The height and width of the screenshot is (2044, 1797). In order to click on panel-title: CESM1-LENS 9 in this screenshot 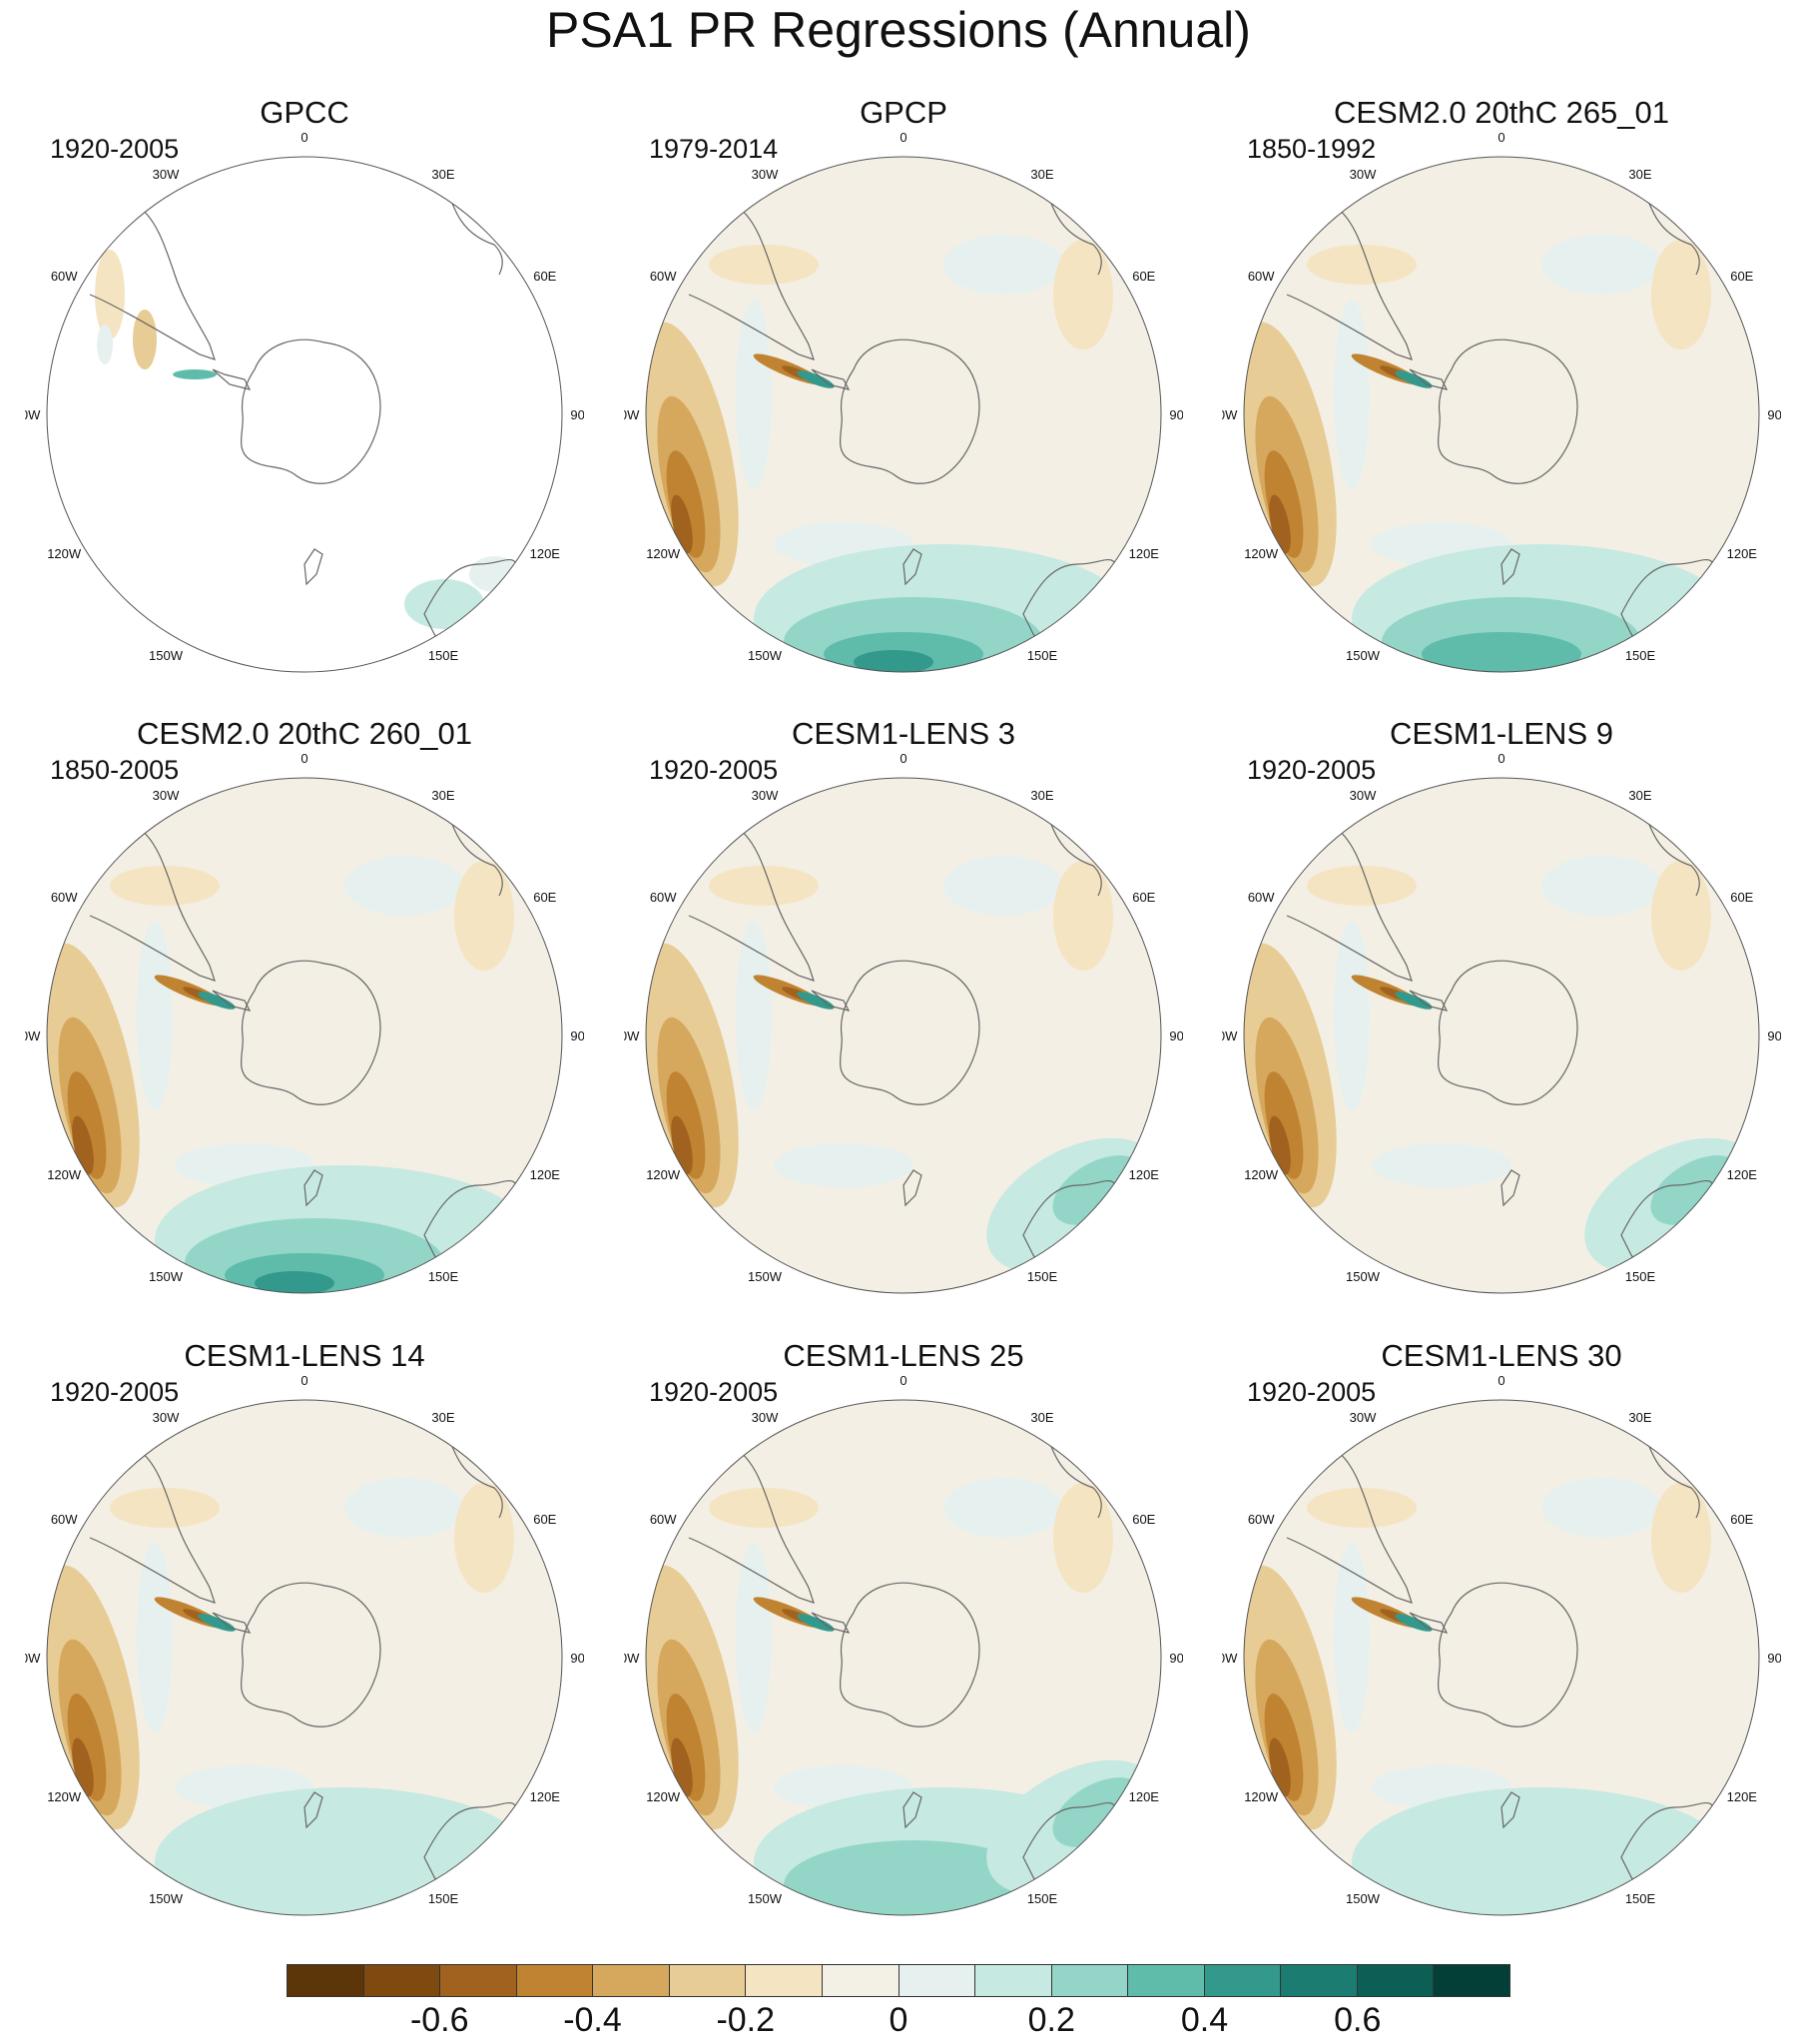, I will do `click(1501, 733)`.